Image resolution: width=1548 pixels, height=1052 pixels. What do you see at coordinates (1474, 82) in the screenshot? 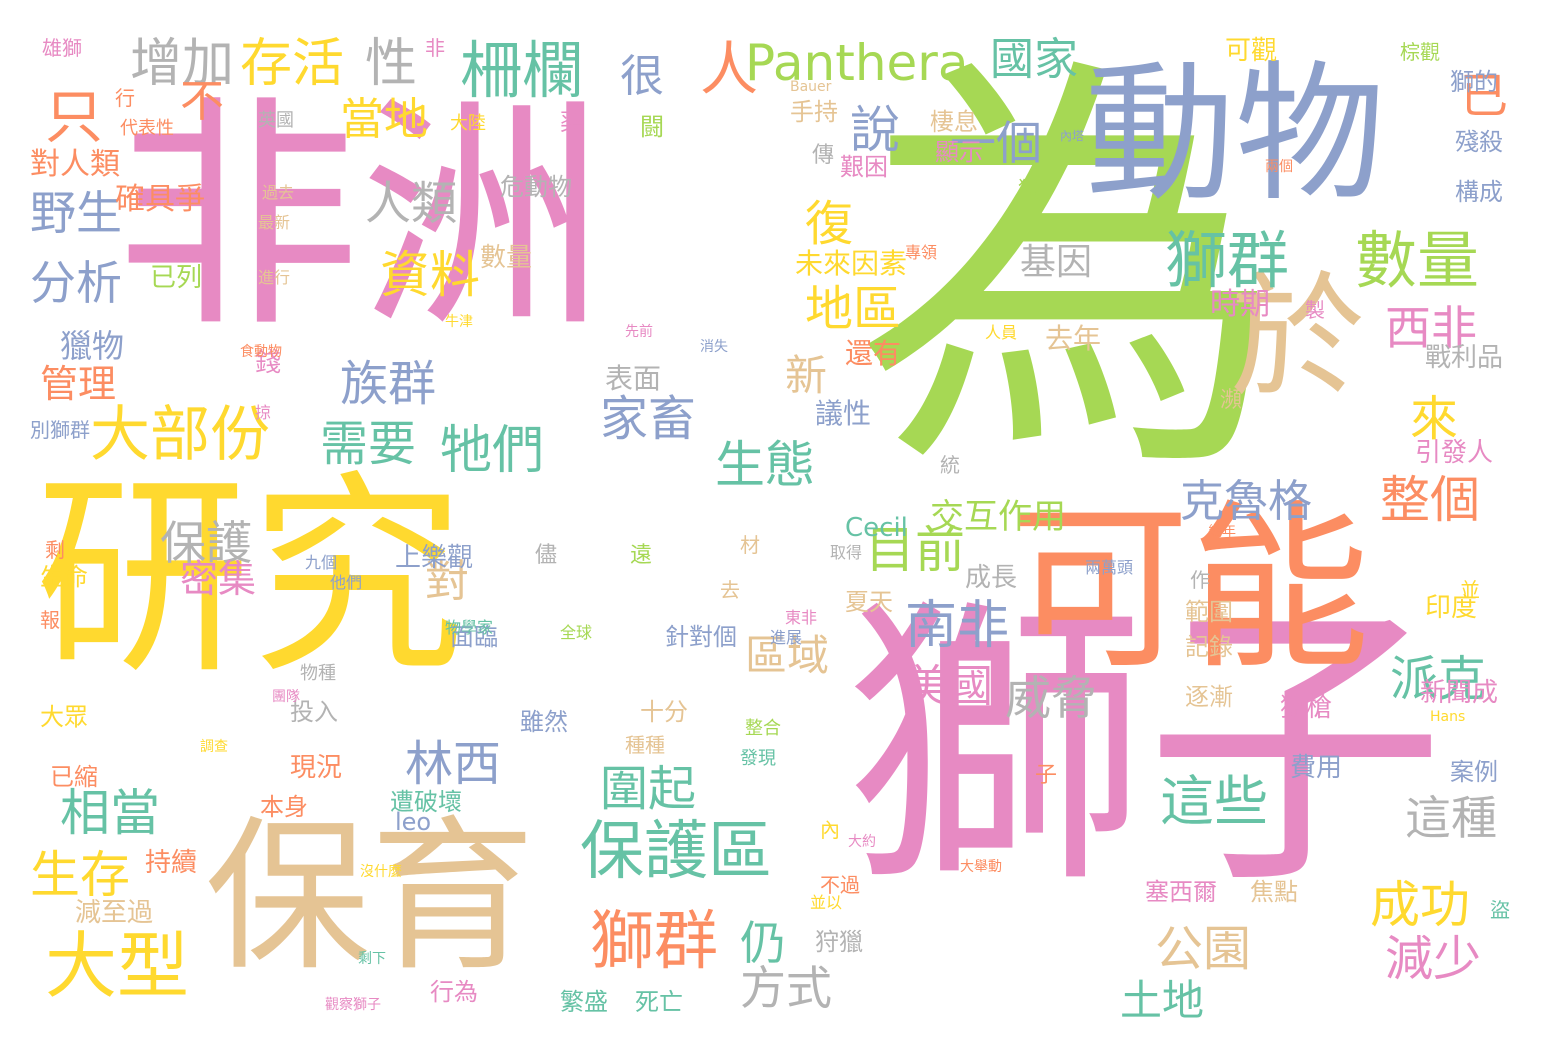
I see `cloud-word: 獅的` at bounding box center [1474, 82].